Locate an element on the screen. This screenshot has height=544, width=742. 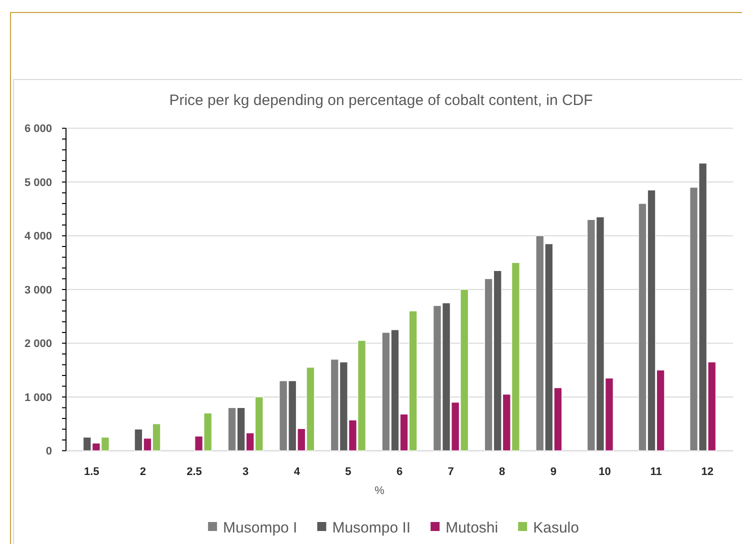
y-tick-label: 4 000 is located at coordinates (38, 236).